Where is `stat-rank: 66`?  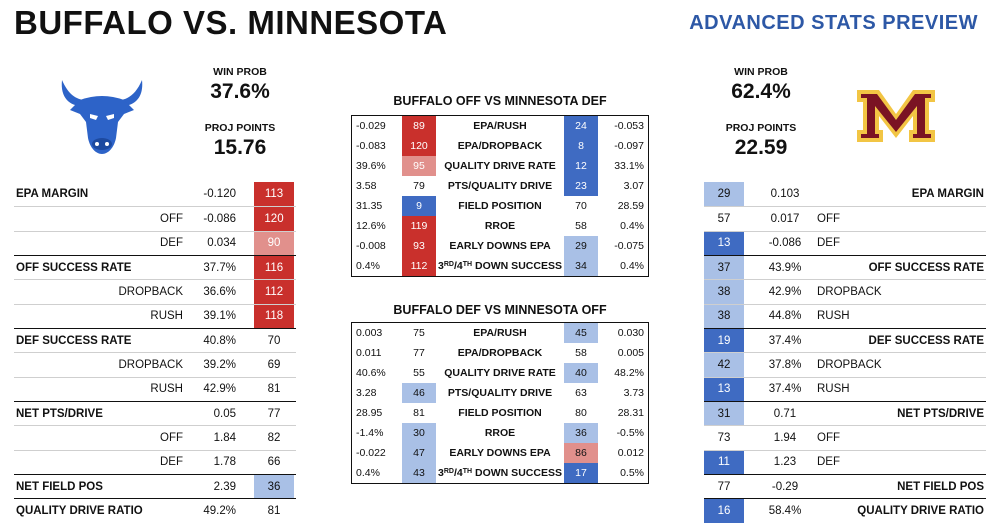
stat-rank: 66 is located at coordinates (274, 462).